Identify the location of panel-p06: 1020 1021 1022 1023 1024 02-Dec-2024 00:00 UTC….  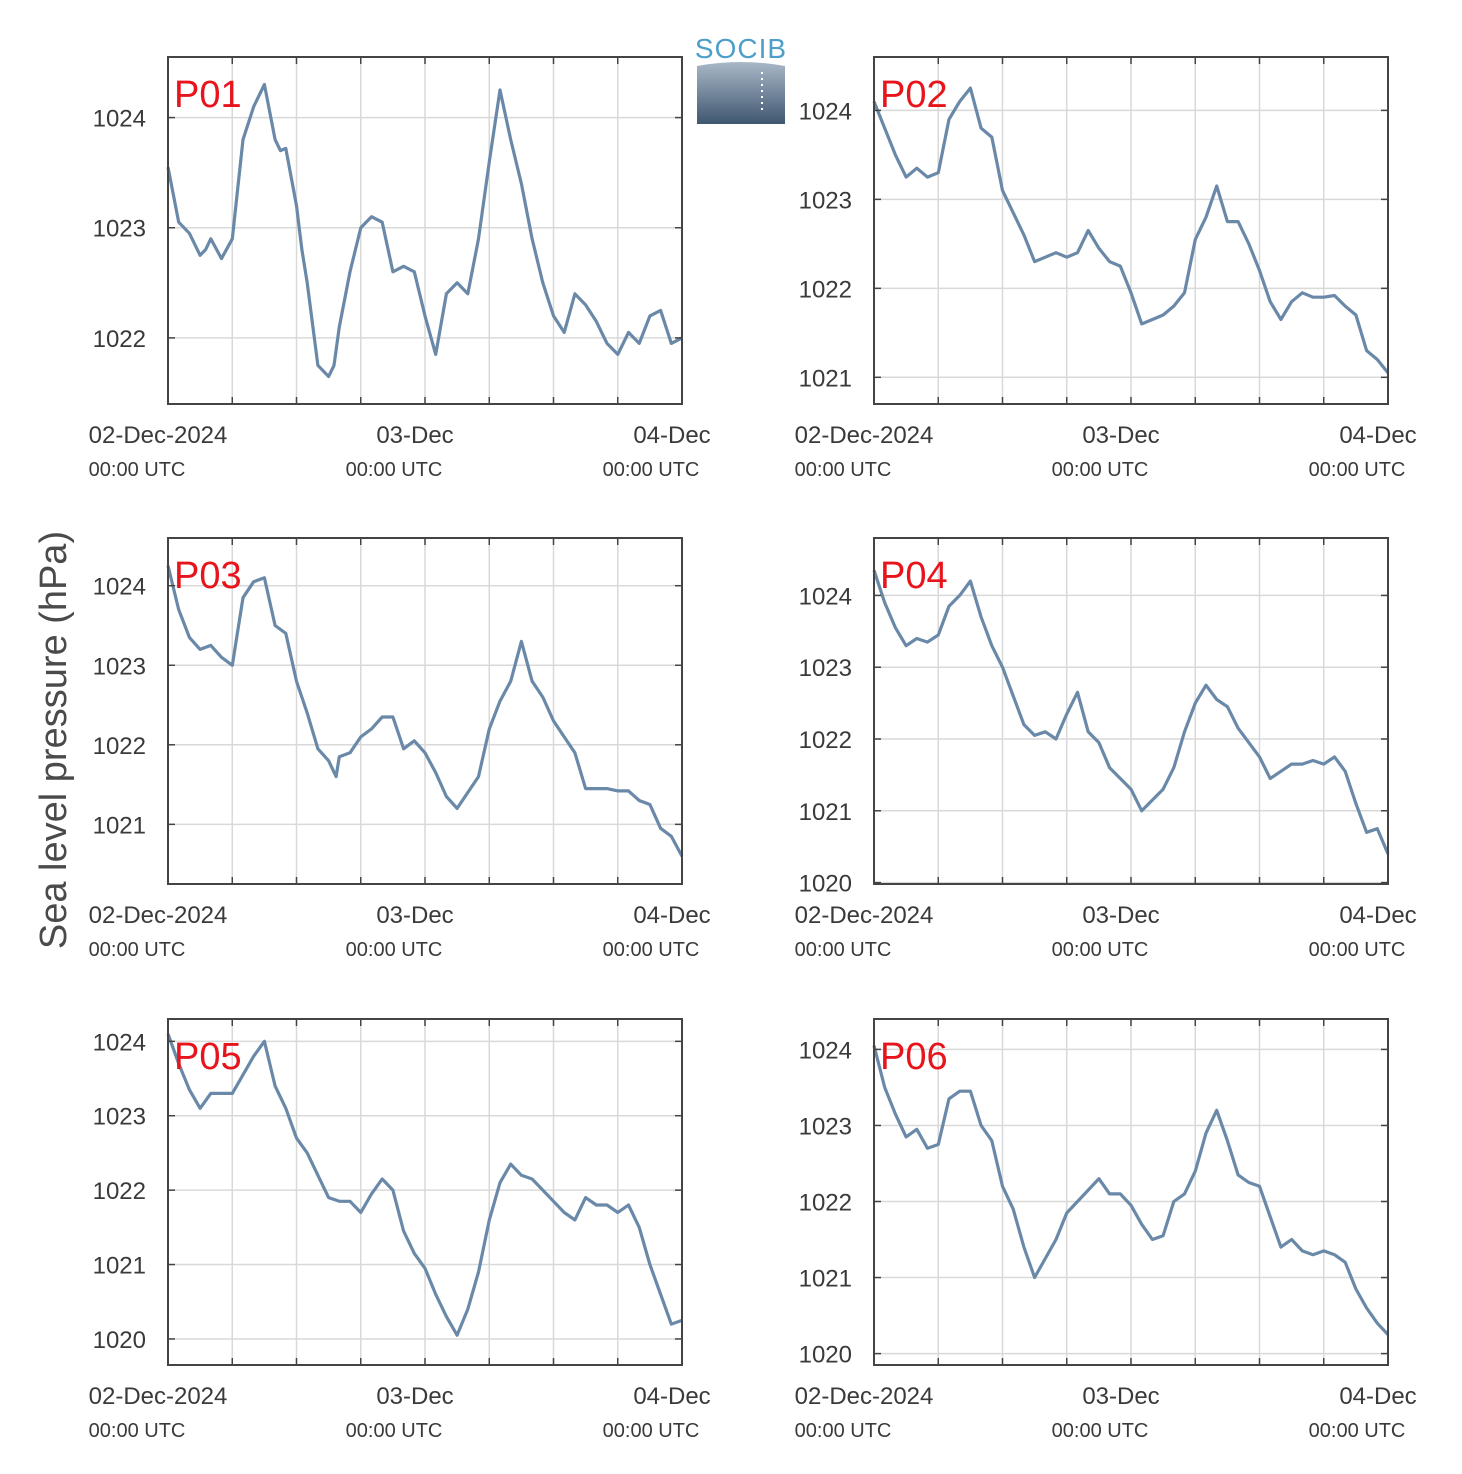
(1106, 1230).